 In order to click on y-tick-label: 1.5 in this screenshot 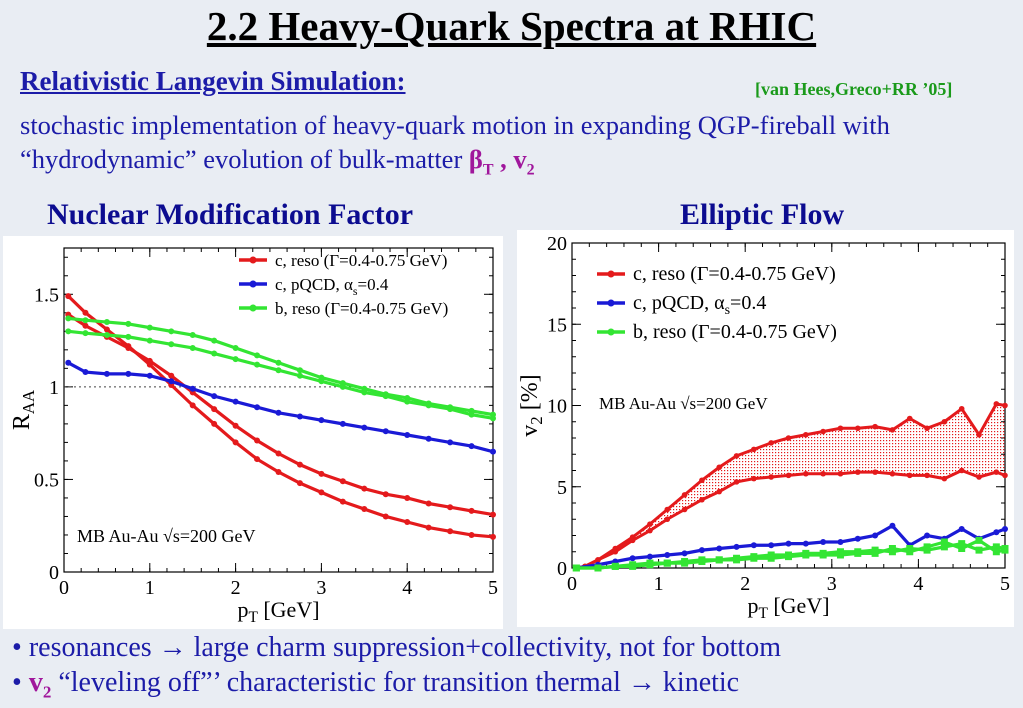, I will do `click(46, 295)`.